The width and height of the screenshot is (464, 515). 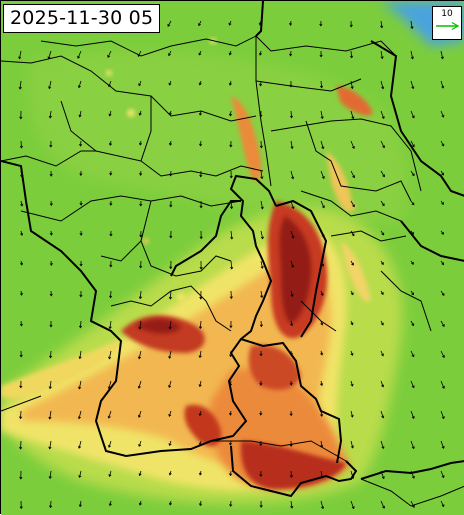 What do you see at coordinates (81, 18) in the screenshot?
I see `timestamp-label: 2025-11-30 05` at bounding box center [81, 18].